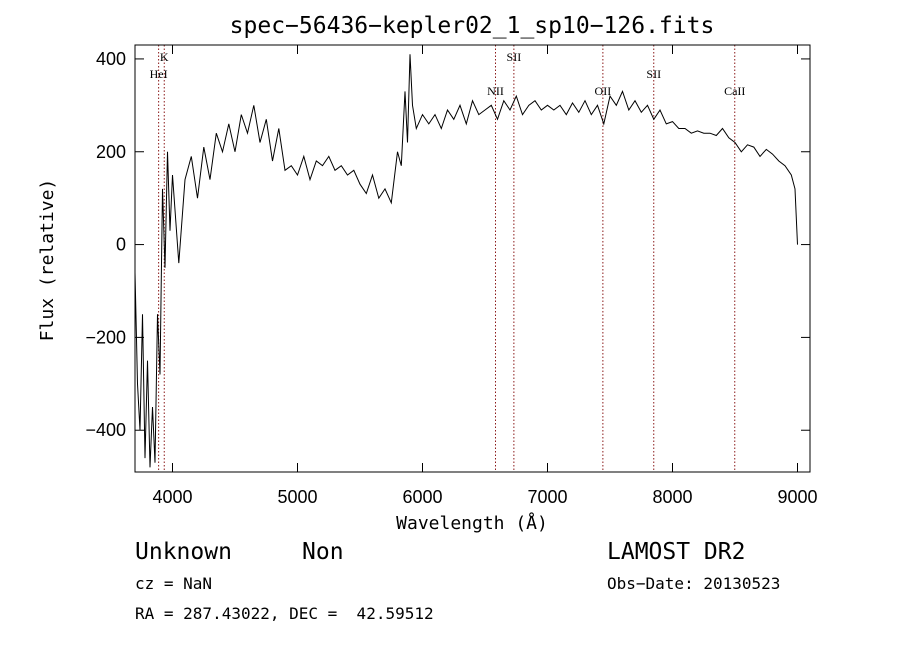 Image resolution: width=900 pixels, height=649 pixels. Describe the element at coordinates (284, 613) in the screenshot. I see `coordinates-label: RA = 287.43022, DEC = 42.59512` at that location.